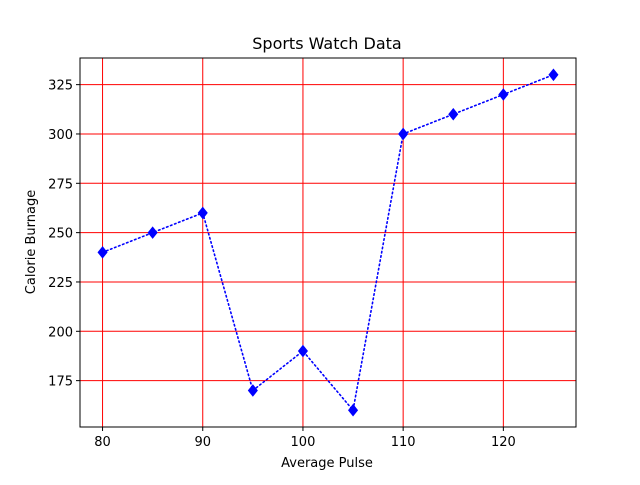 Image resolution: width=640 pixels, height=485 pixels. Describe the element at coordinates (60, 86) in the screenshot. I see `y-tick-label: 325` at that location.